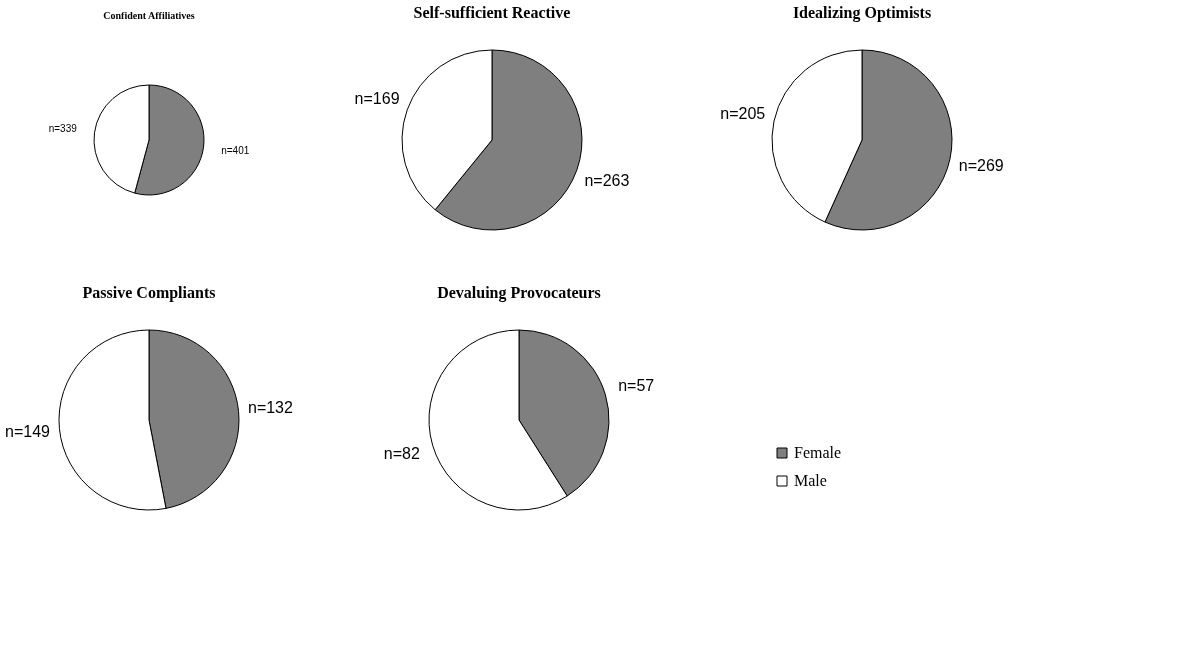 This screenshot has height=650, width=1186. What do you see at coordinates (270, 408) in the screenshot?
I see `data-label: n=132` at bounding box center [270, 408].